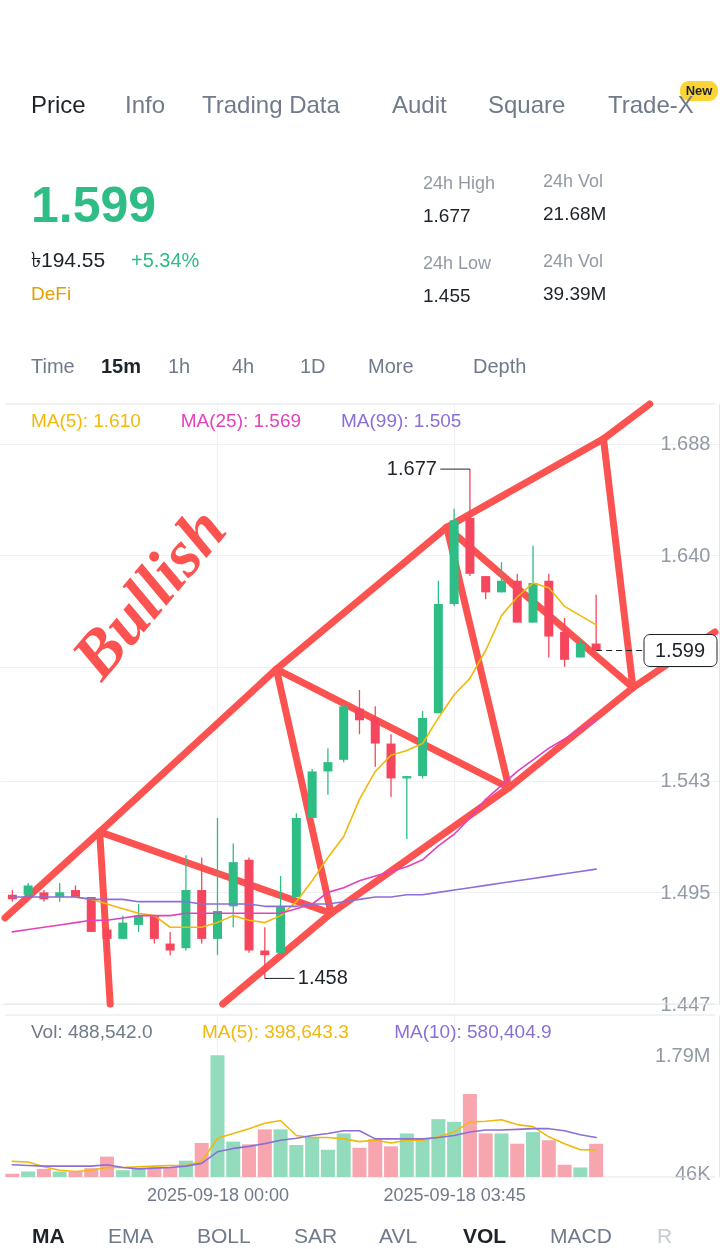  Describe the element at coordinates (447, 215) in the screenshot. I see `text: 1.677` at that location.